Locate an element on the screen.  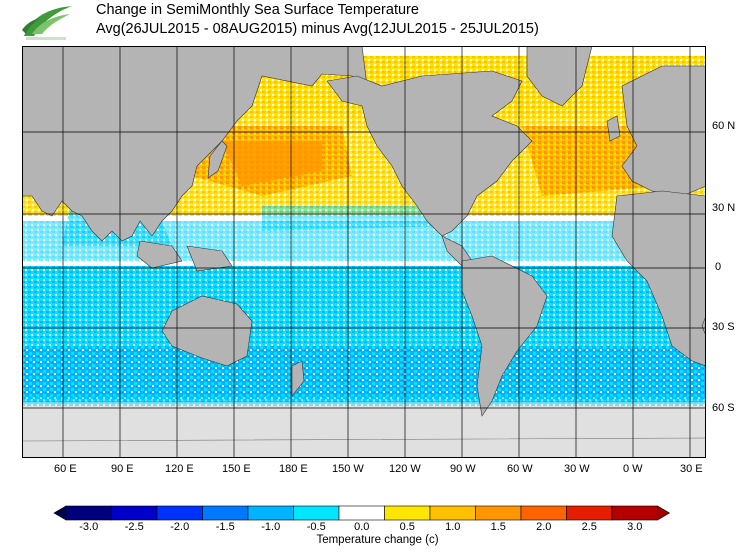
colorbar-tick-label: -3.0 is located at coordinates (89, 527).